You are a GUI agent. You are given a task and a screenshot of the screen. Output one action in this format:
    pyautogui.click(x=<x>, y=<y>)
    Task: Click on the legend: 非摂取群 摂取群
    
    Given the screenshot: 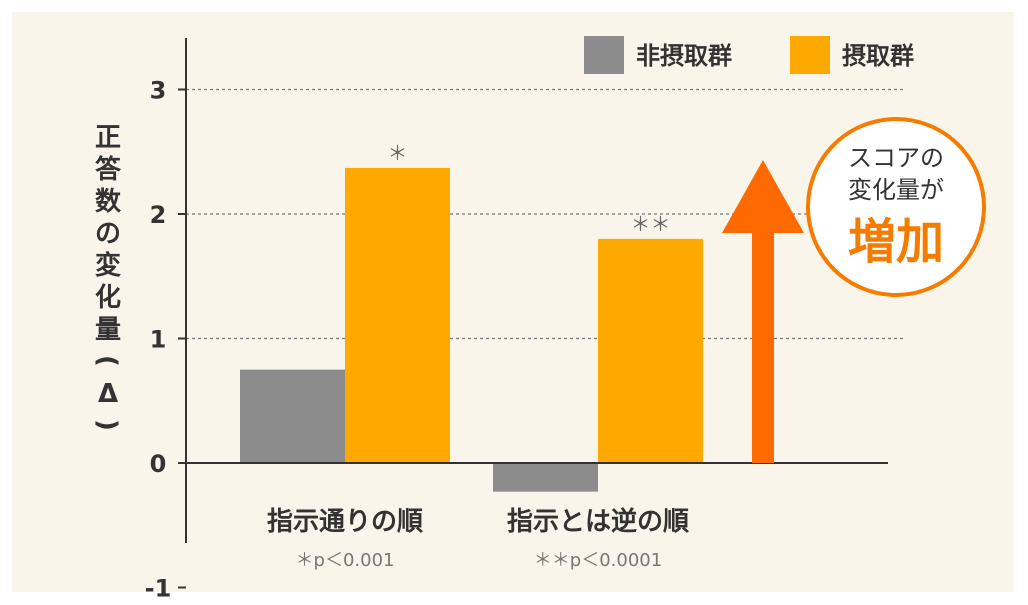 What is the action you would take?
    pyautogui.click(x=749, y=55)
    